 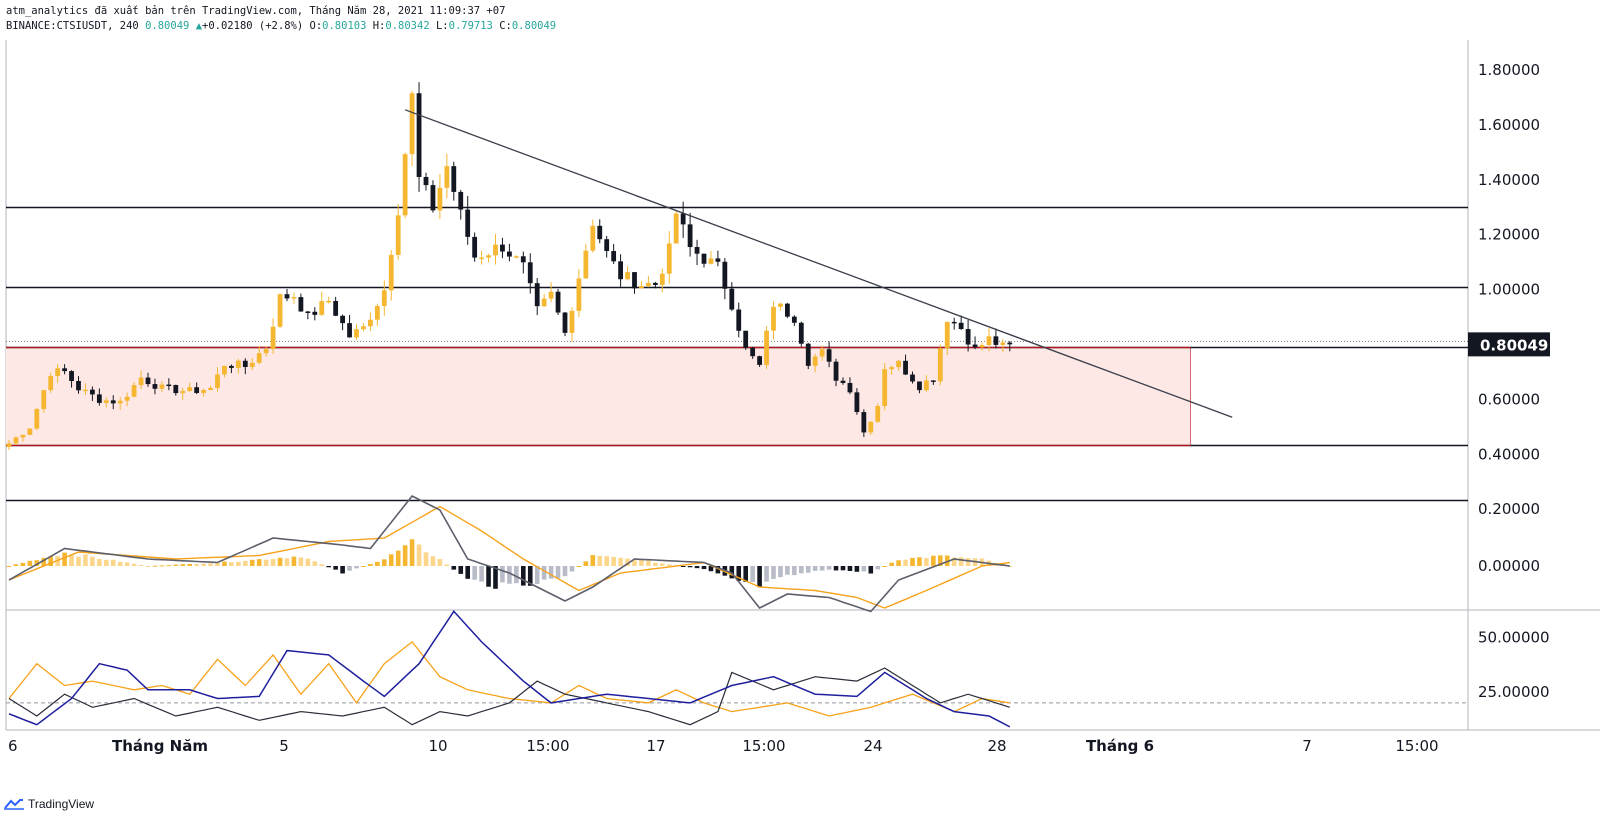 I want to click on tradingview-brand: TradingView, so click(x=49, y=804).